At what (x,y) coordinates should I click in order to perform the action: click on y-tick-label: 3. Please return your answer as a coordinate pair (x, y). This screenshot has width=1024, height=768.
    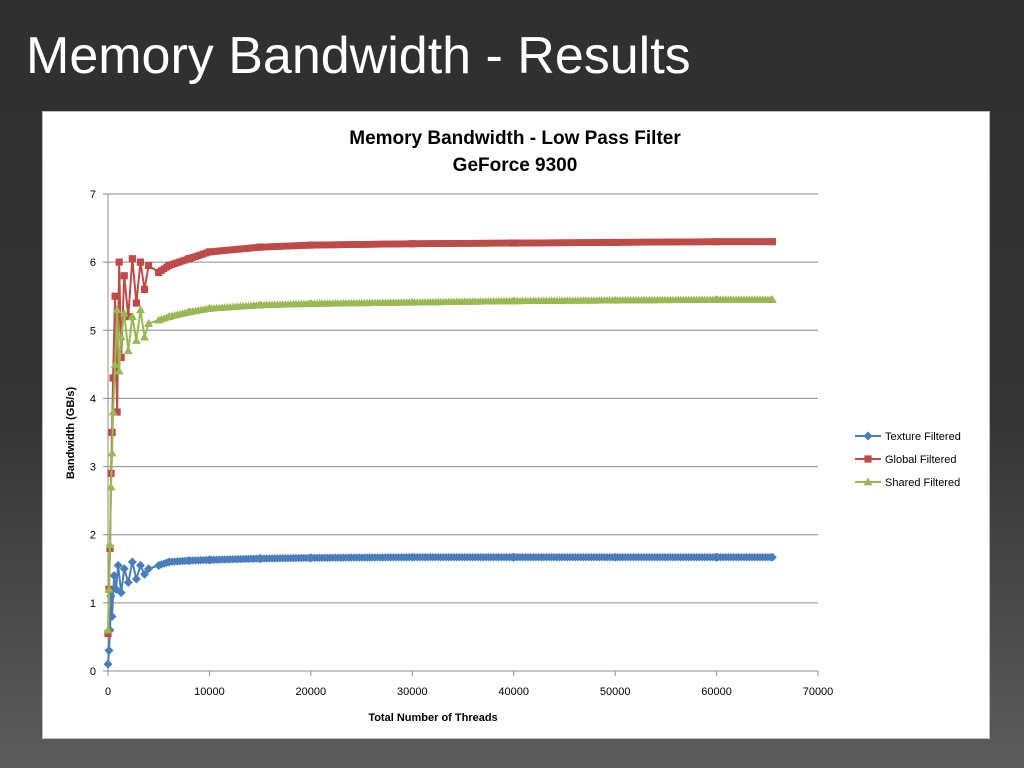
    Looking at the image, I should click on (93, 468).